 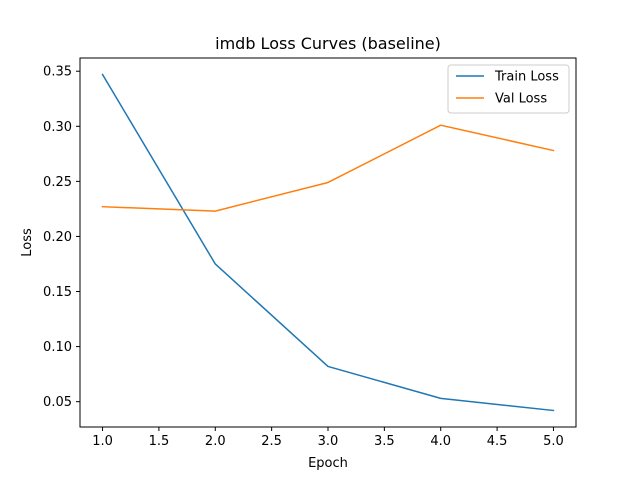 I want to click on y-axis-label: Loss, so click(x=27, y=242).